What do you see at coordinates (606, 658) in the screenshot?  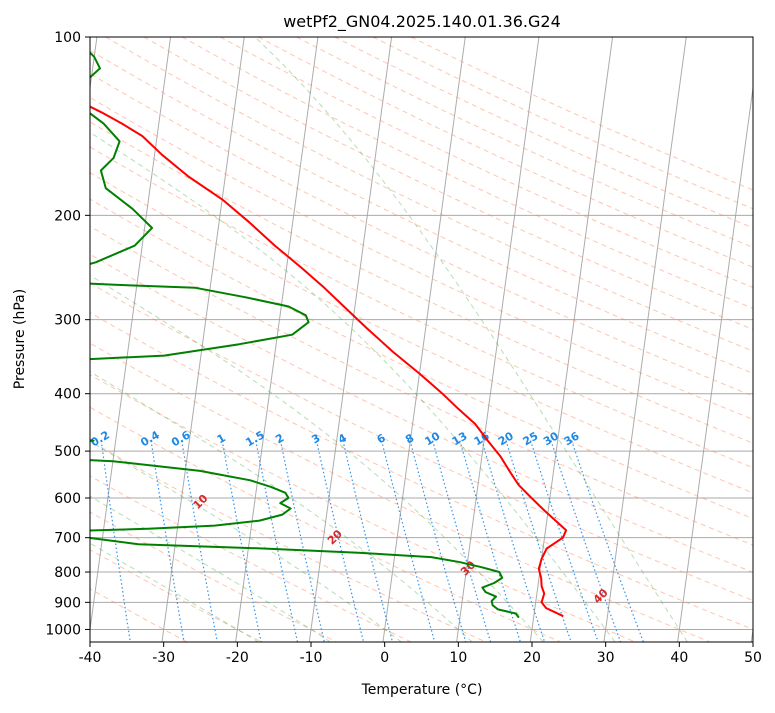 I see `x-tick-label: 30` at bounding box center [606, 658].